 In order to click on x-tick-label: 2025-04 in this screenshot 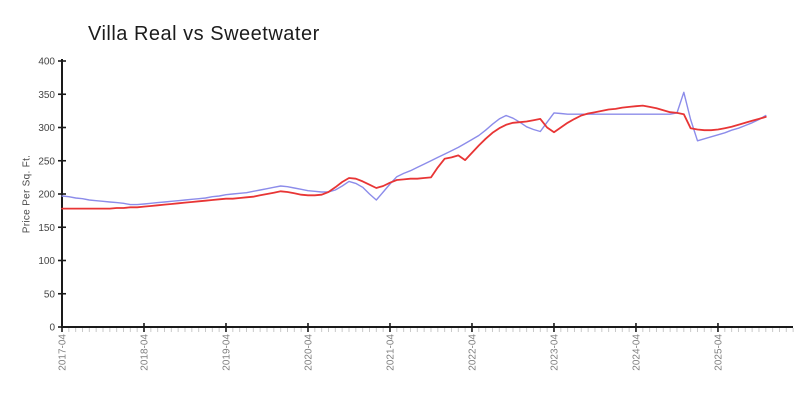, I will do `click(718, 352)`.